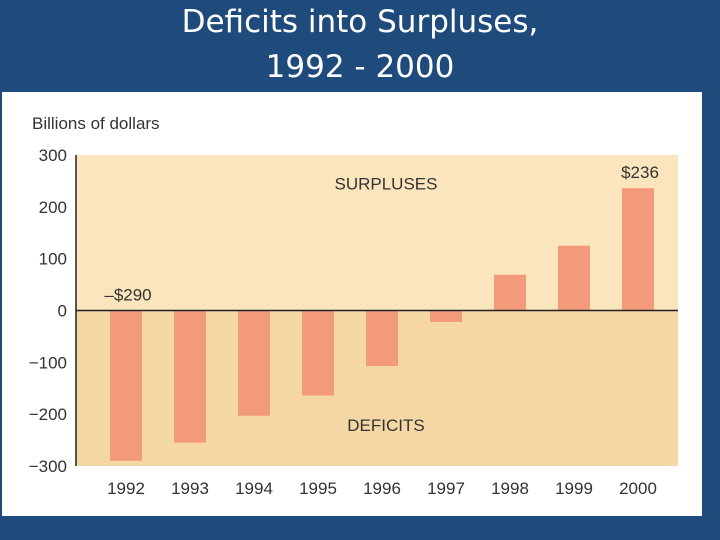  I want to click on y-tick-label: 300, so click(53, 155).